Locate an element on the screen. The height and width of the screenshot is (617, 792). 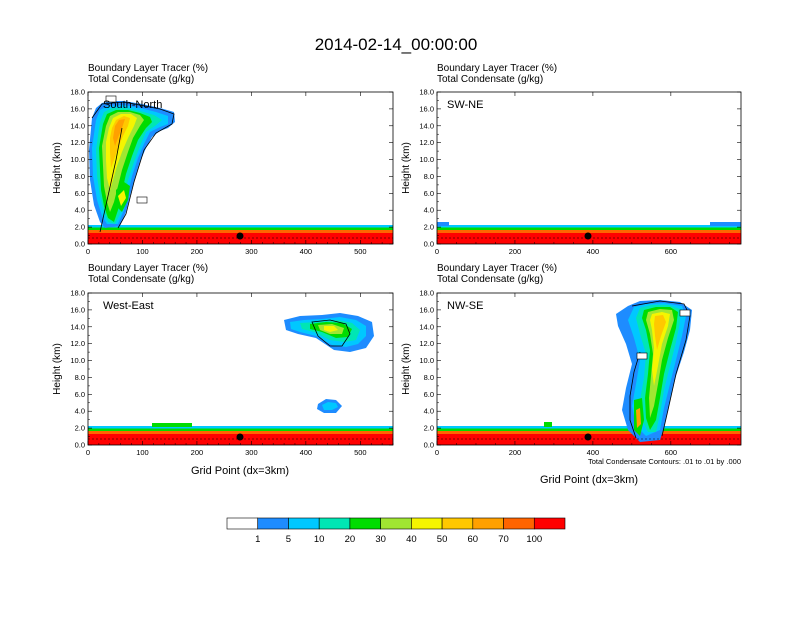
panel-label: SW-NE is located at coordinates (465, 105).